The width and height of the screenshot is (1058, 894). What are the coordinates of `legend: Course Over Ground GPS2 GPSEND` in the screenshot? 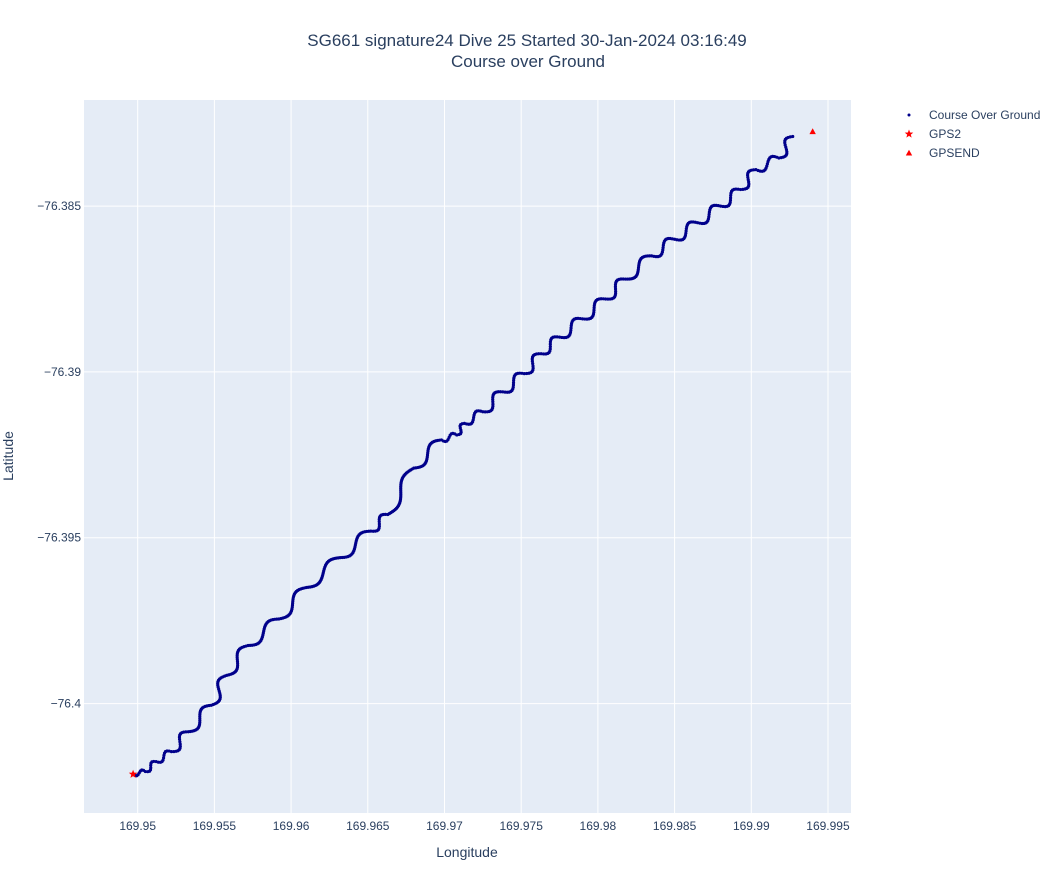 It's located at (972, 134).